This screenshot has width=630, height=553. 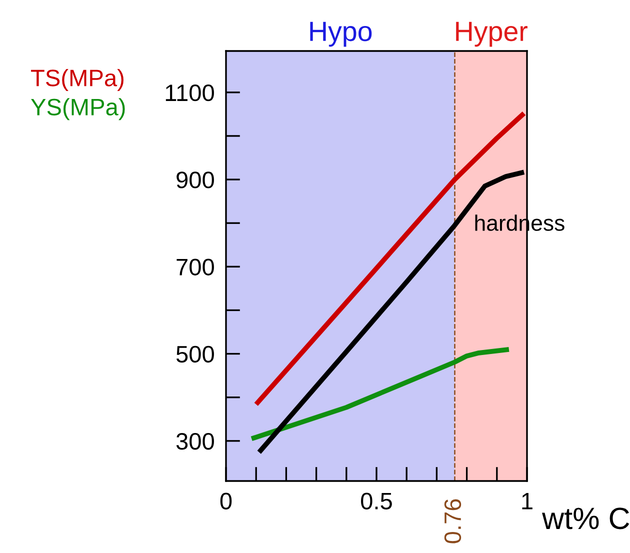 I want to click on ref-line-label: 0.76, so click(x=453, y=521).